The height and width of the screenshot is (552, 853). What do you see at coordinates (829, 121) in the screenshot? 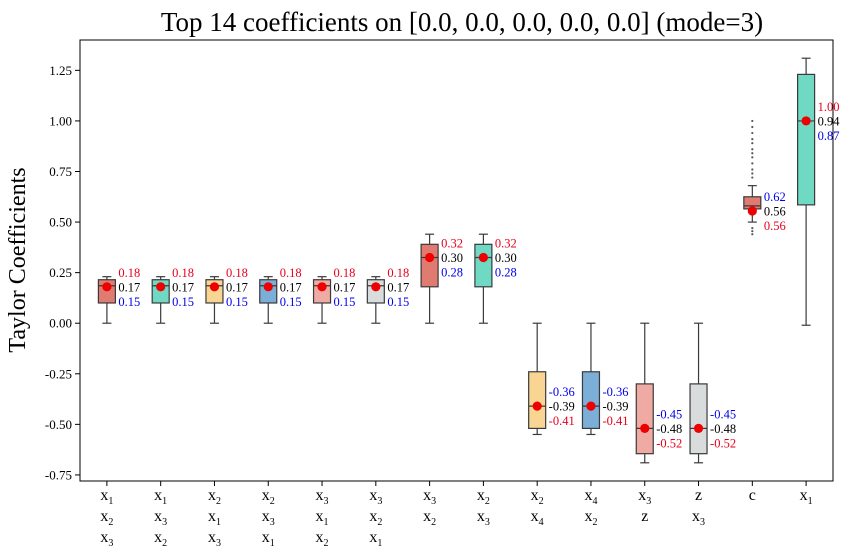
I see `value-label-middle: 0.94` at bounding box center [829, 121].